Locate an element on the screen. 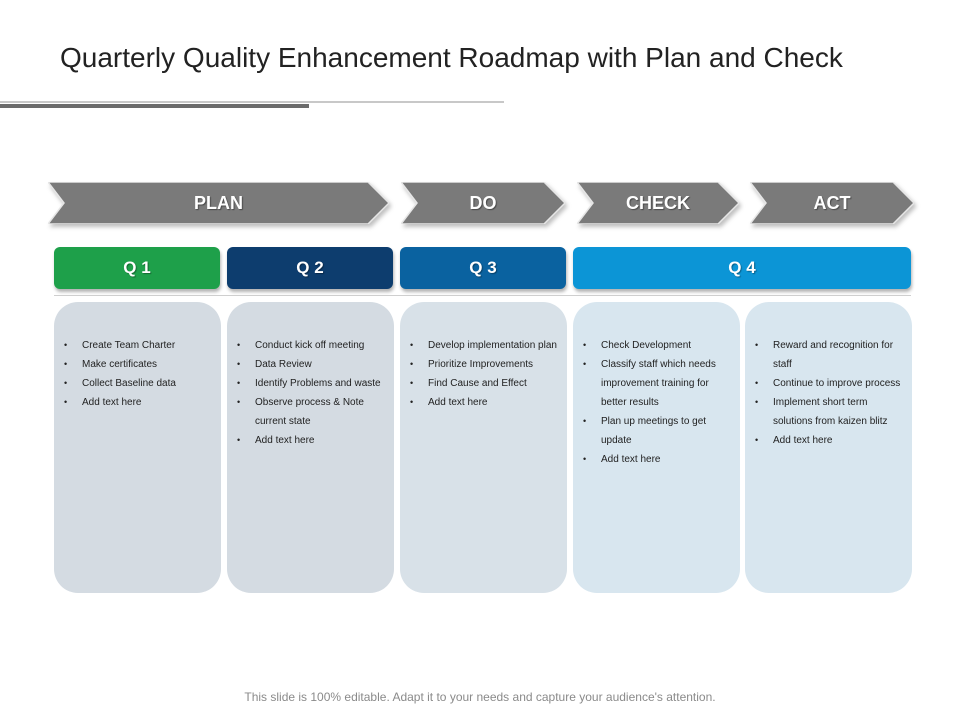 The height and width of the screenshot is (720, 960). list-item: Prioritize Improvements is located at coordinates (483, 364).